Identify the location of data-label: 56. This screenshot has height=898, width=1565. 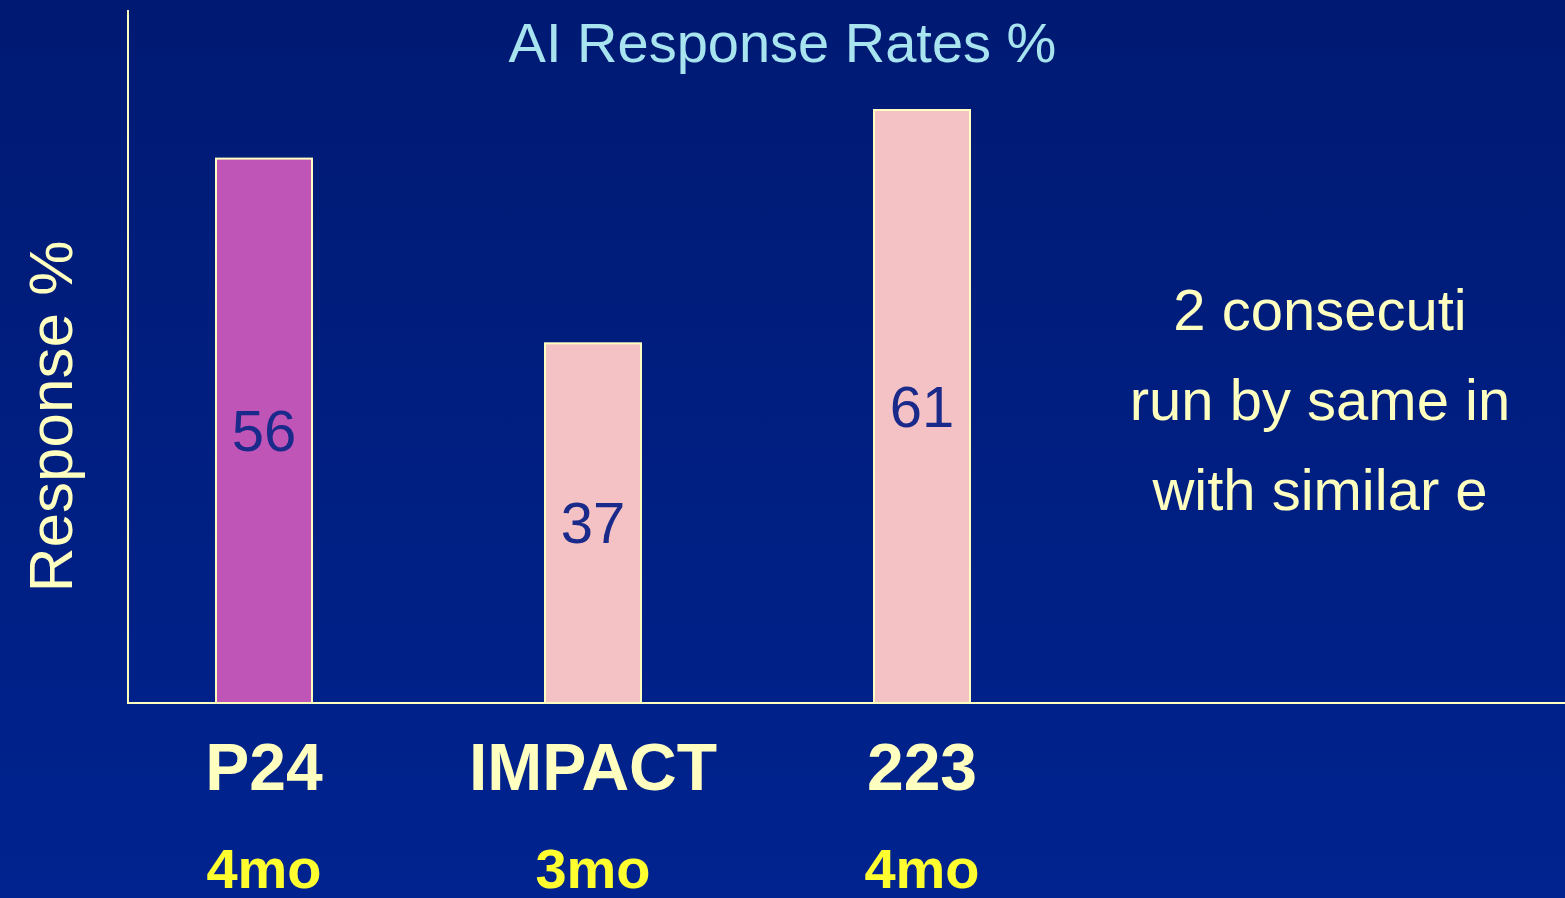
(264, 430).